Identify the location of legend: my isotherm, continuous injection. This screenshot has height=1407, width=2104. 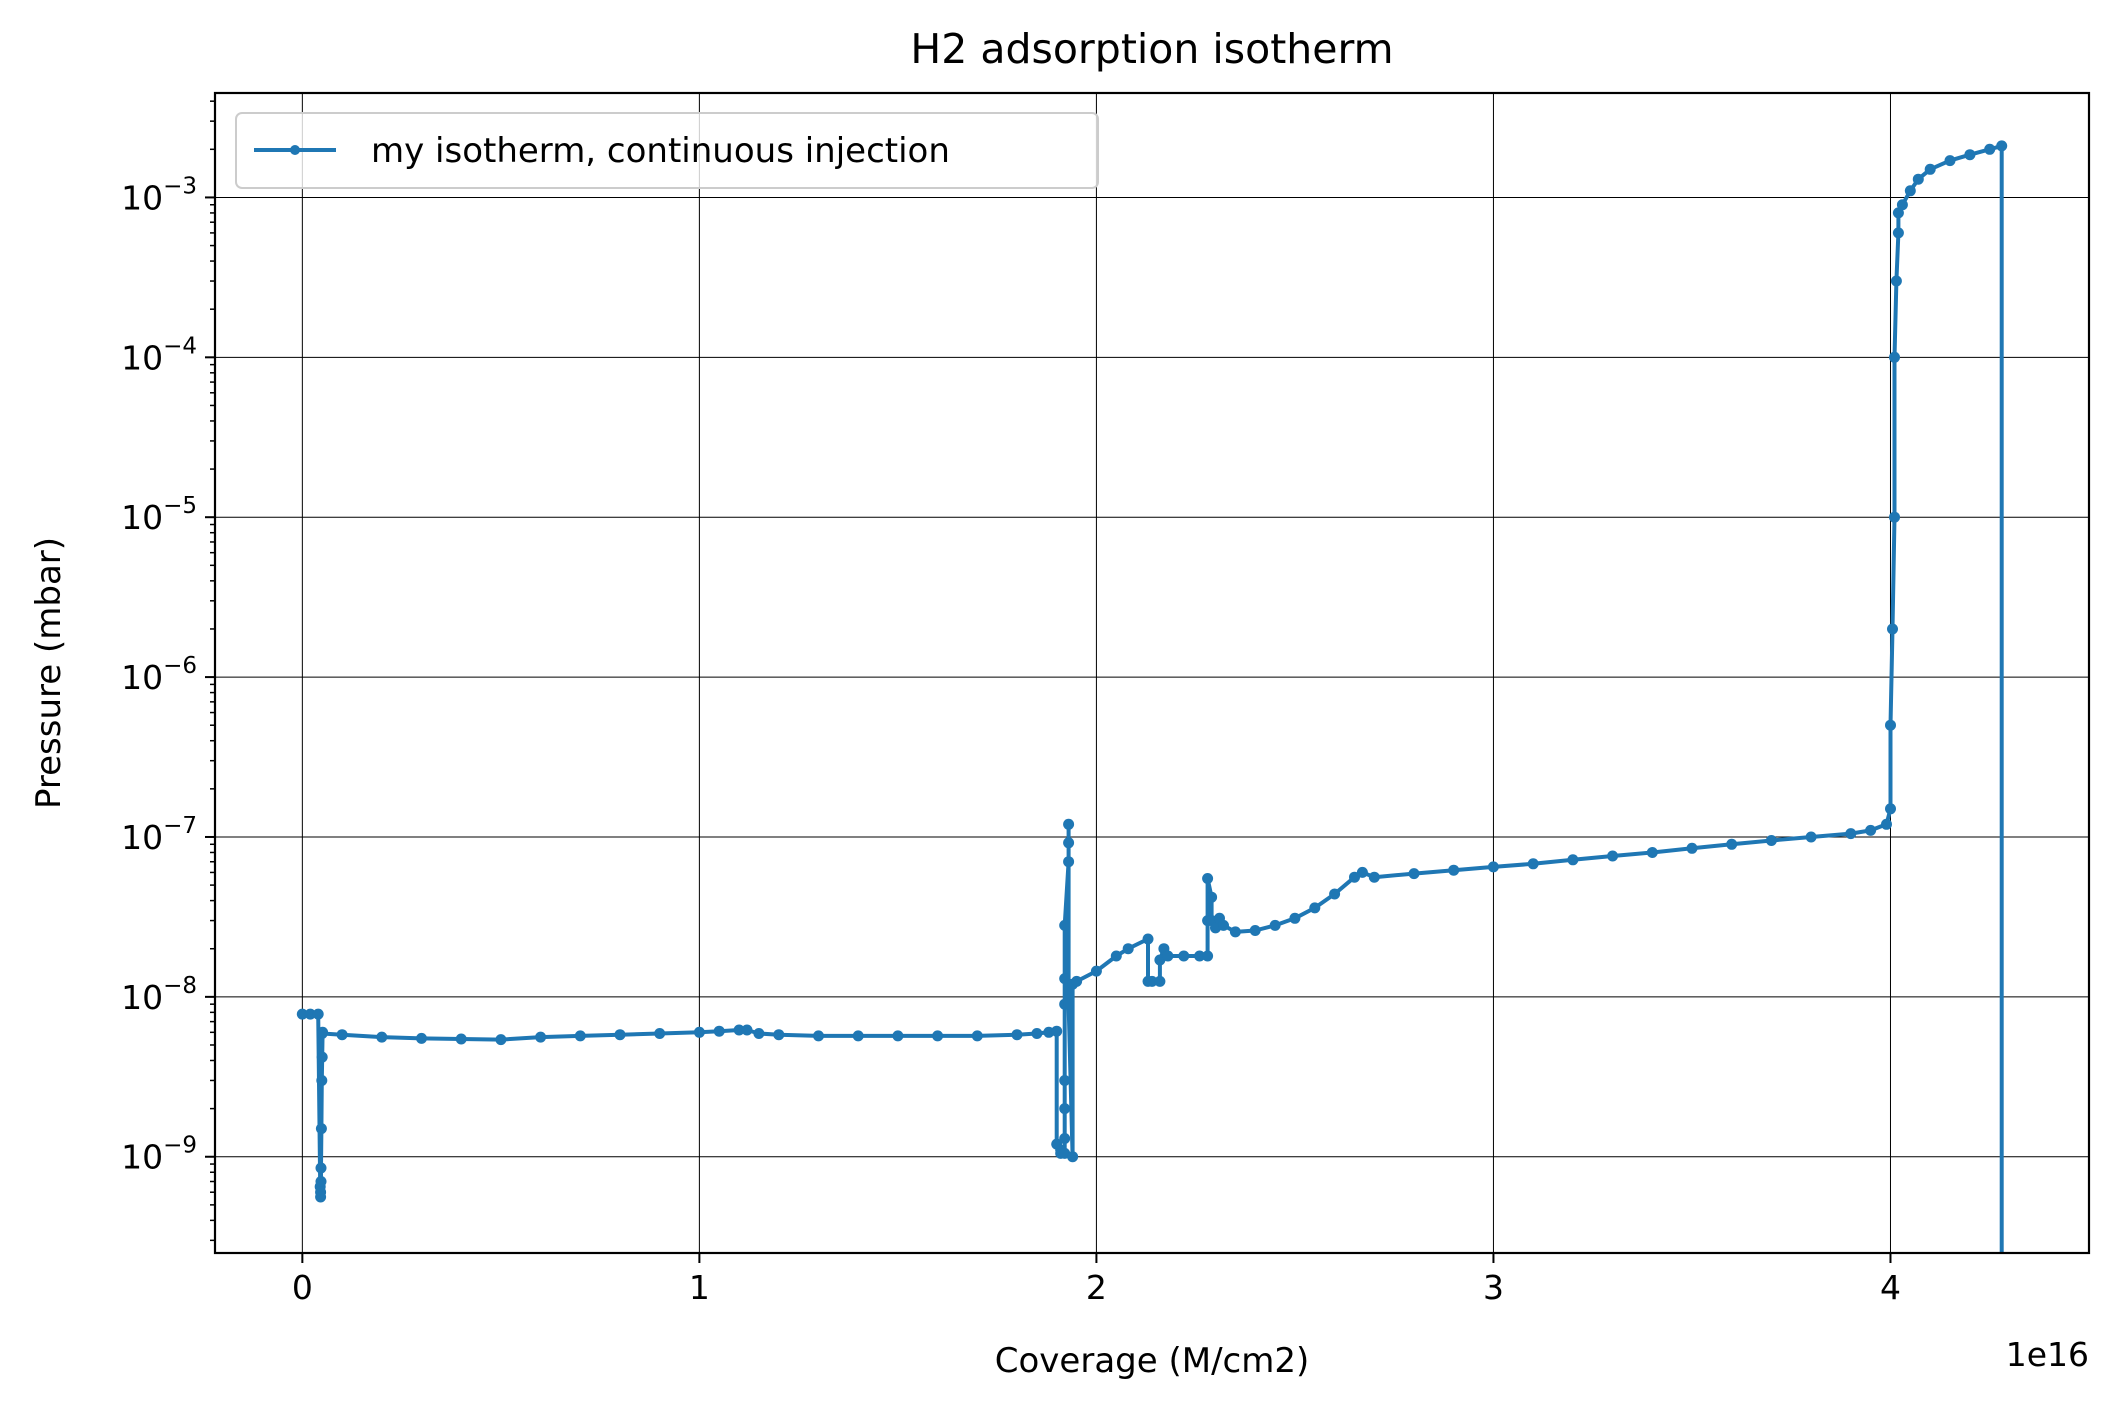
(667, 150).